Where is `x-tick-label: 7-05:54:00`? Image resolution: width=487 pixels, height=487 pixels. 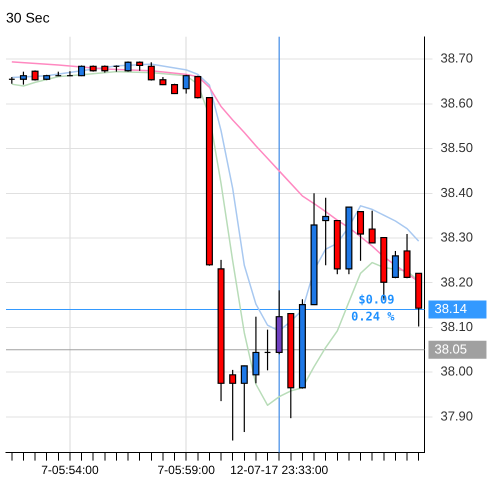 x-tick-label: 7-05:54:00 is located at coordinates (70, 470).